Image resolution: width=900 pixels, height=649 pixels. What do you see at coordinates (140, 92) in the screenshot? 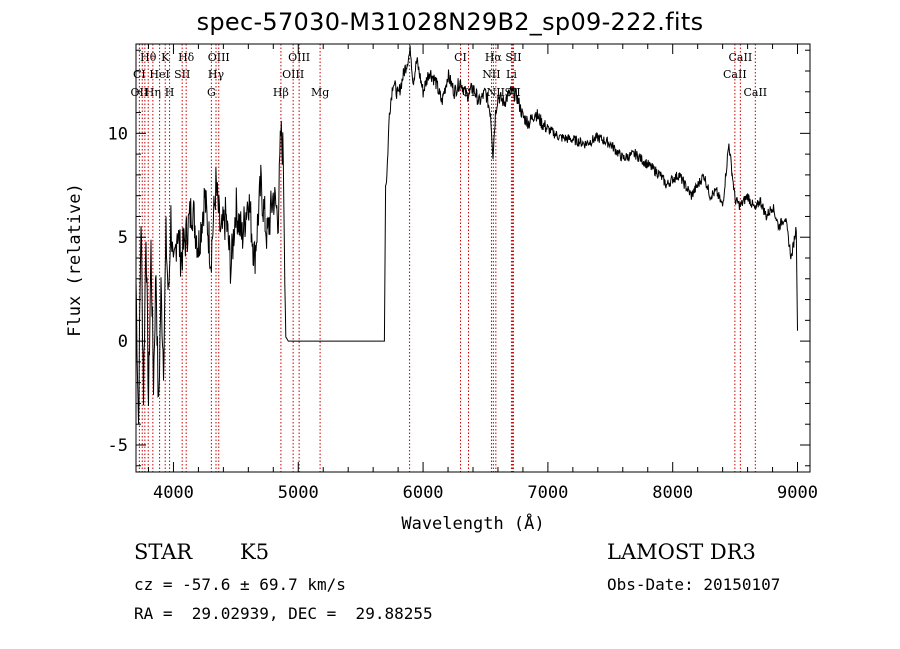
I see `spectral-line-label: OII` at bounding box center [140, 92].